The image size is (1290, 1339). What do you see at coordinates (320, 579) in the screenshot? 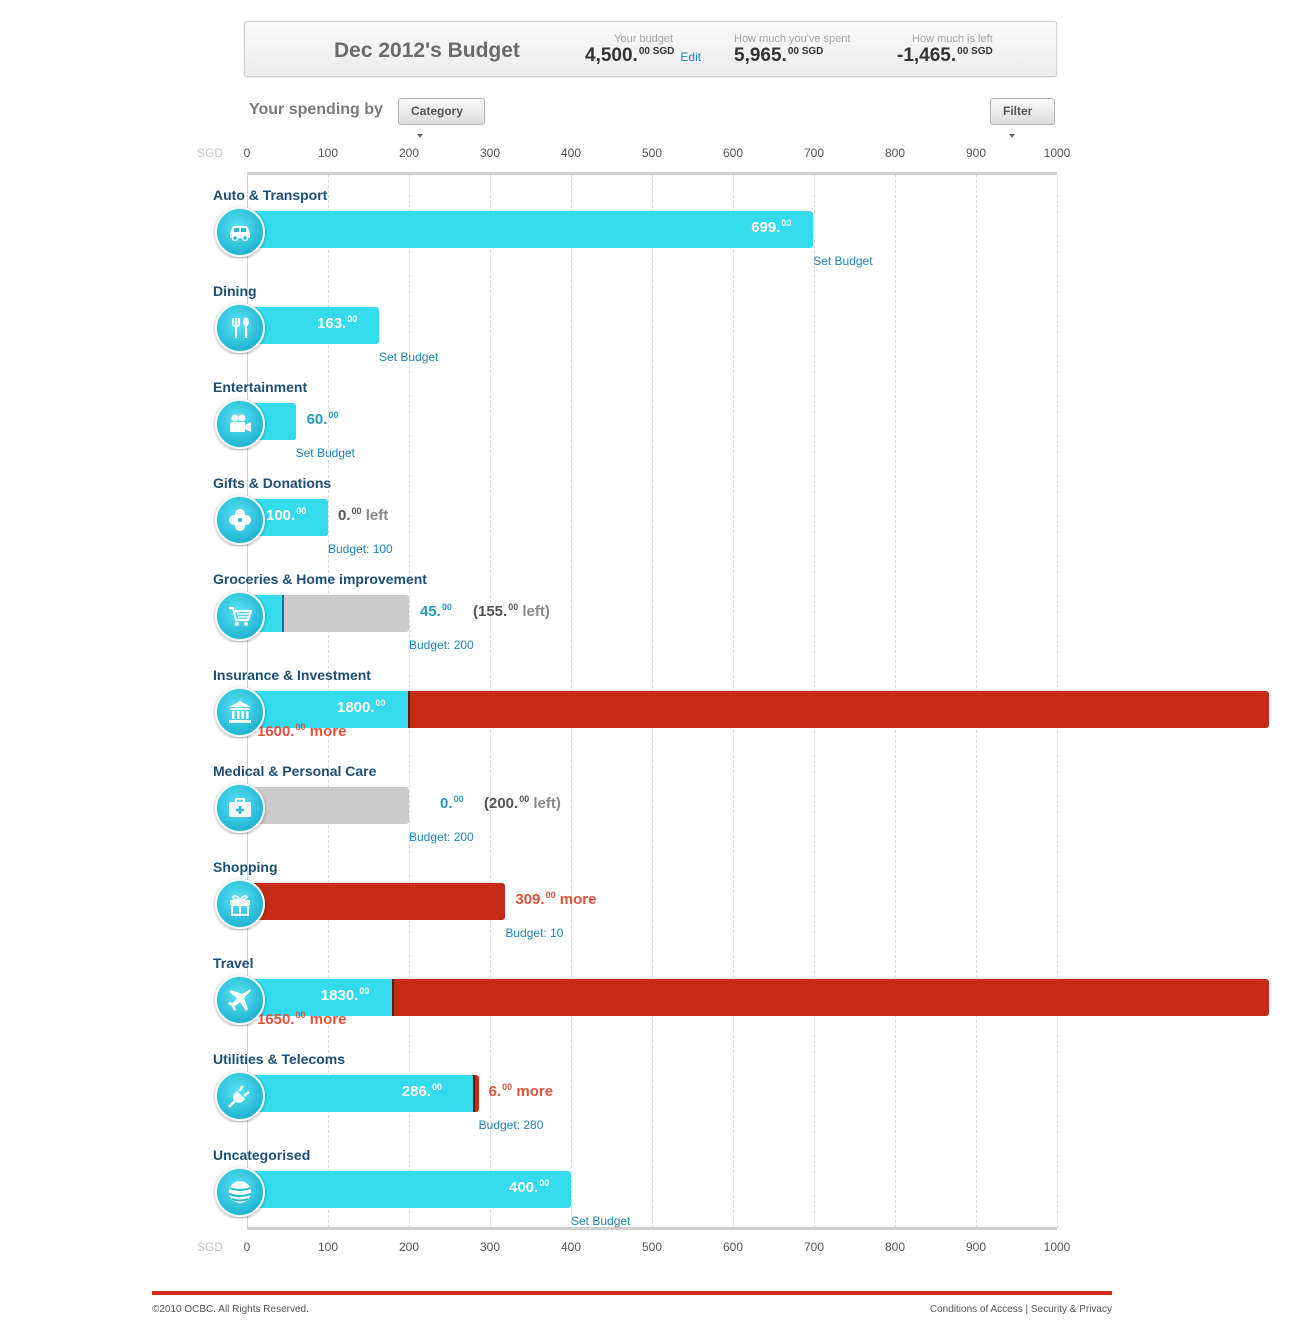
I see `category-name: Groceries & Home improvement` at bounding box center [320, 579].